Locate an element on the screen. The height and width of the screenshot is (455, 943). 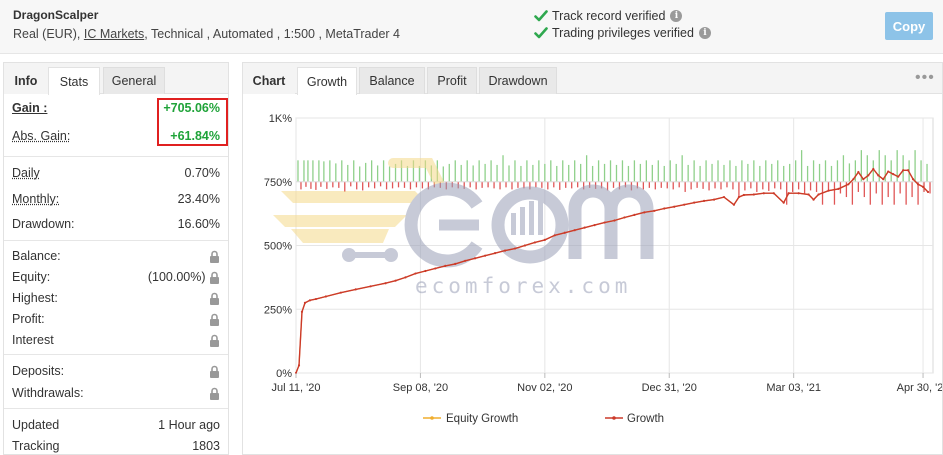
tracking-value: 1803 is located at coordinates (206, 446).